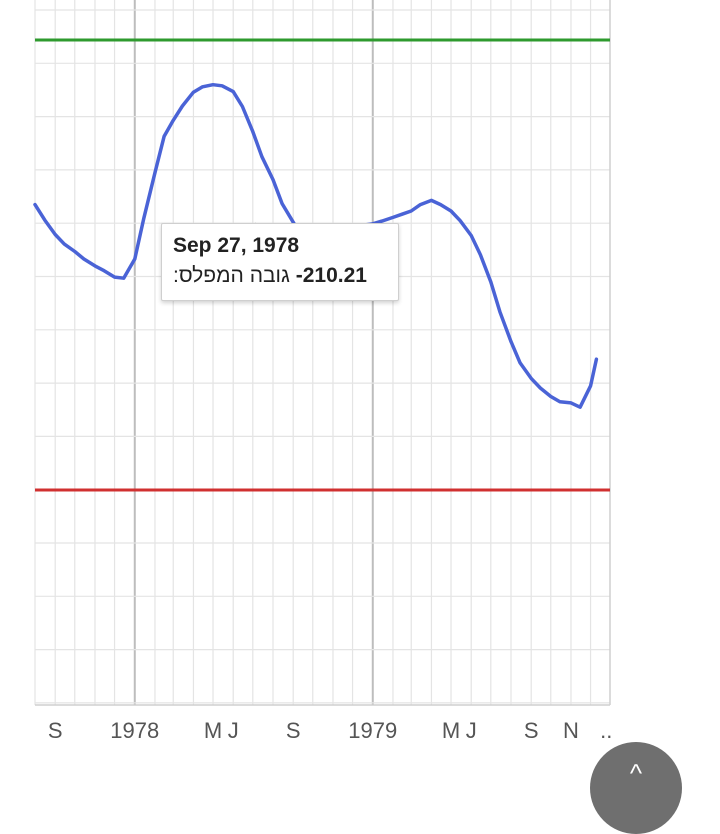  I want to click on x-tick-label: 1978, so click(134, 730).